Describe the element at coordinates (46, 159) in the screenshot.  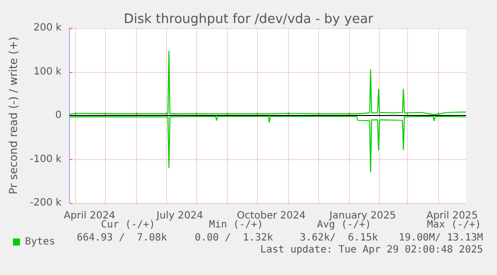
I see `y-tick-label: -100 k` at that location.